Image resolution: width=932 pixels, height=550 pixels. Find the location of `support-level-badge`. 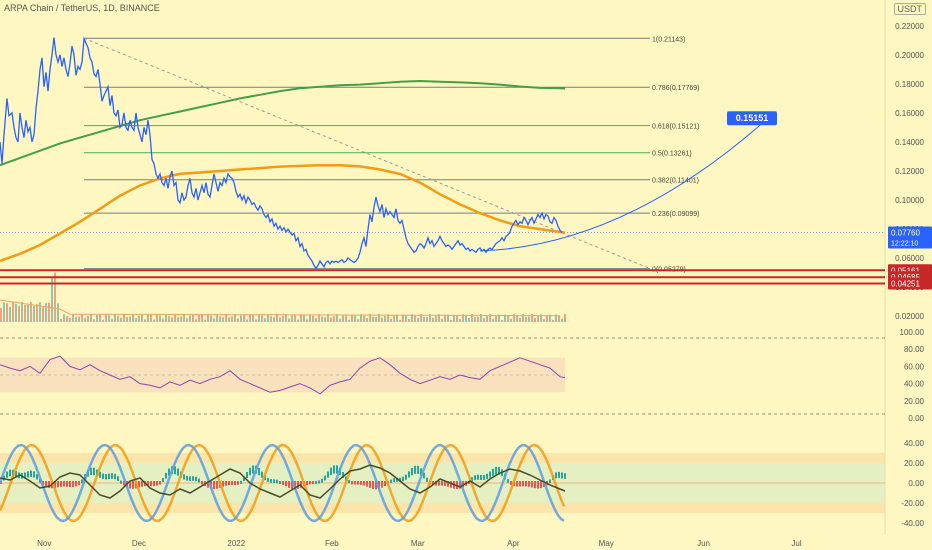

support-level-badge is located at coordinates (910, 283).